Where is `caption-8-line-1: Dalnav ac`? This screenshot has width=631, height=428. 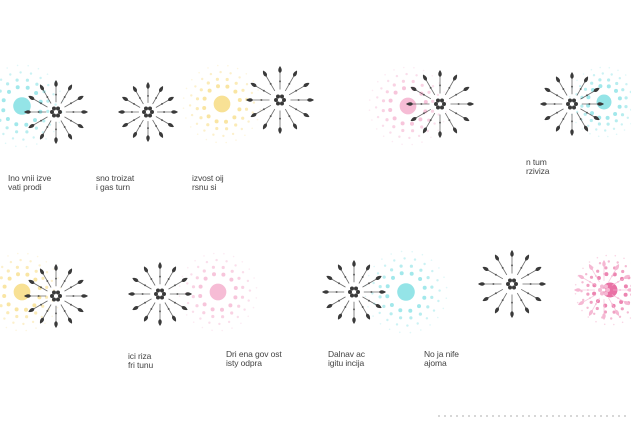
caption-8-line-1: Dalnav ac is located at coordinates (346, 354).